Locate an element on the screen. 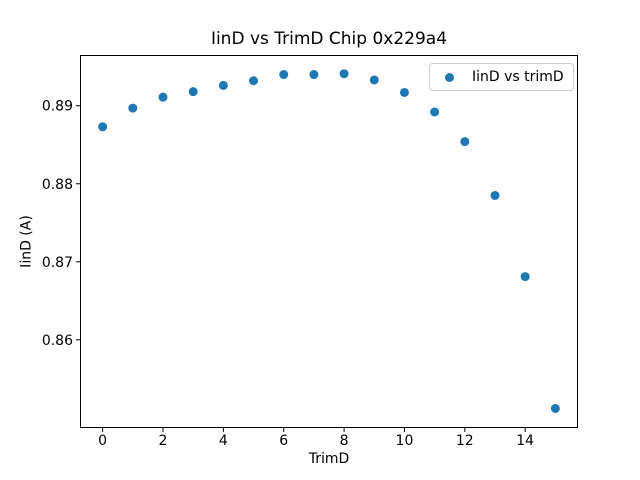 Image resolution: width=640 pixels, height=480 pixels. legend-label: IinD vs trimD is located at coordinates (518, 77).